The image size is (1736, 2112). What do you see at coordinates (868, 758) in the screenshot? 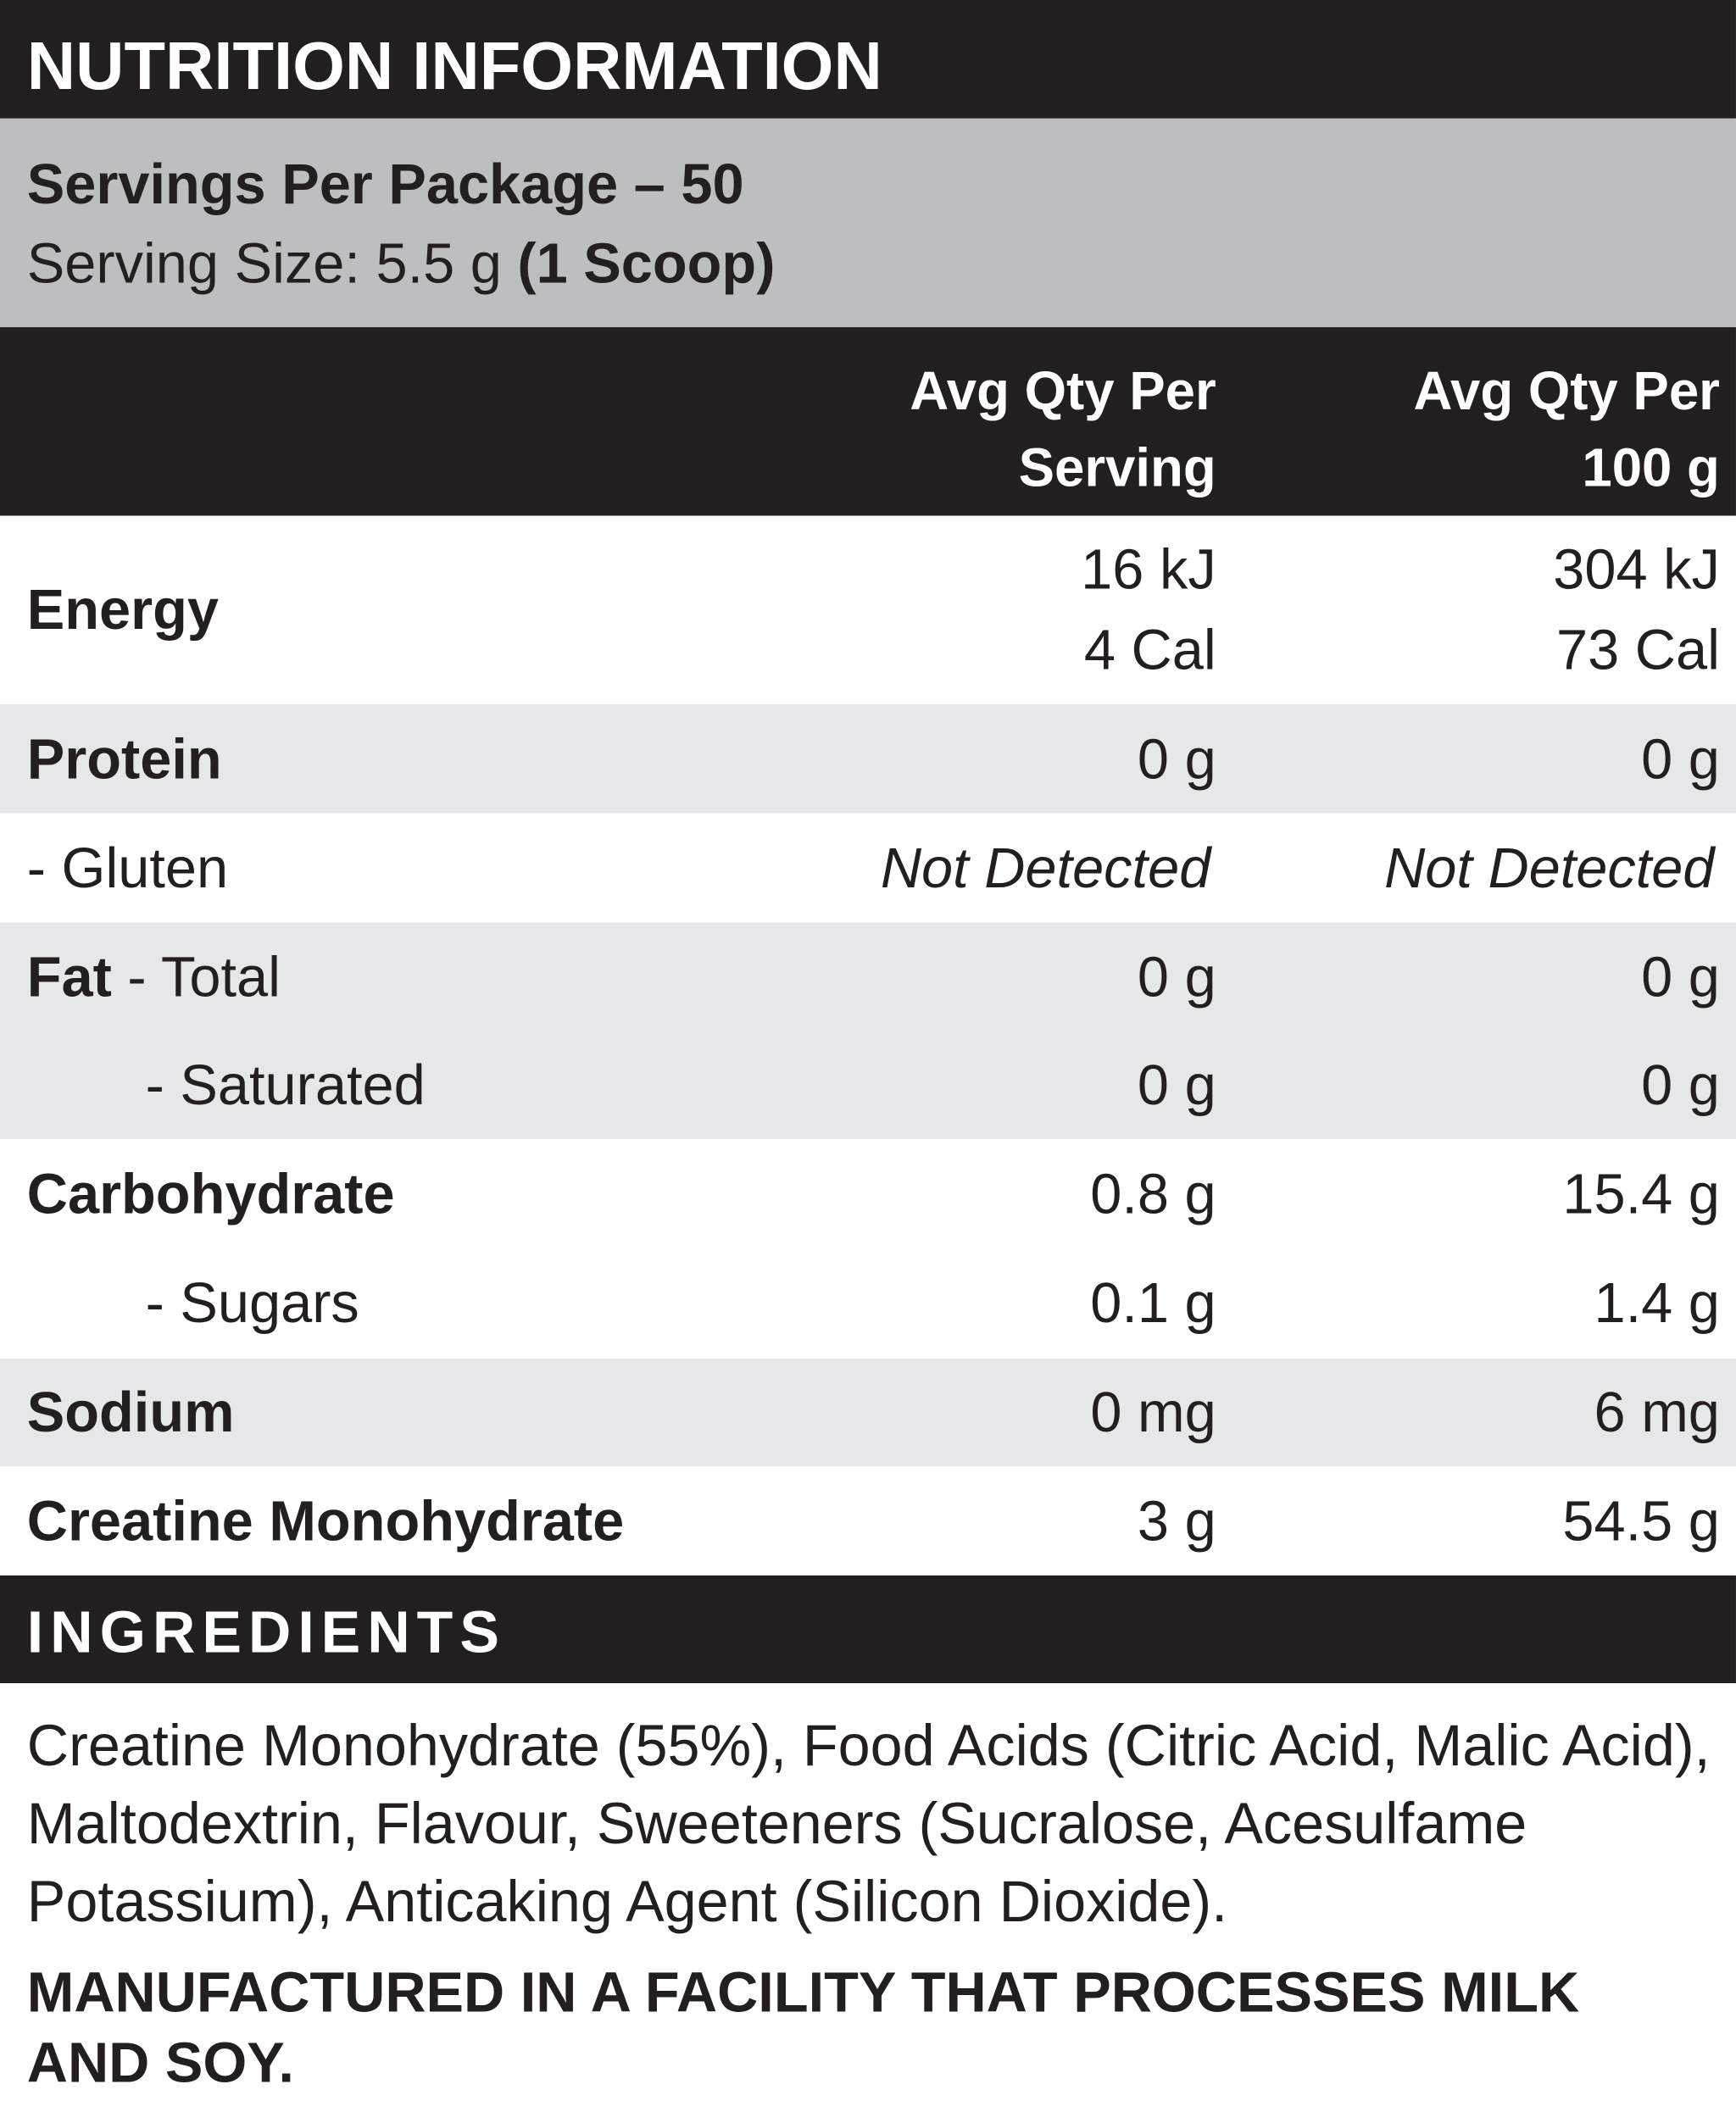
I see `table-row: Protein 0 g 0 g` at bounding box center [868, 758].